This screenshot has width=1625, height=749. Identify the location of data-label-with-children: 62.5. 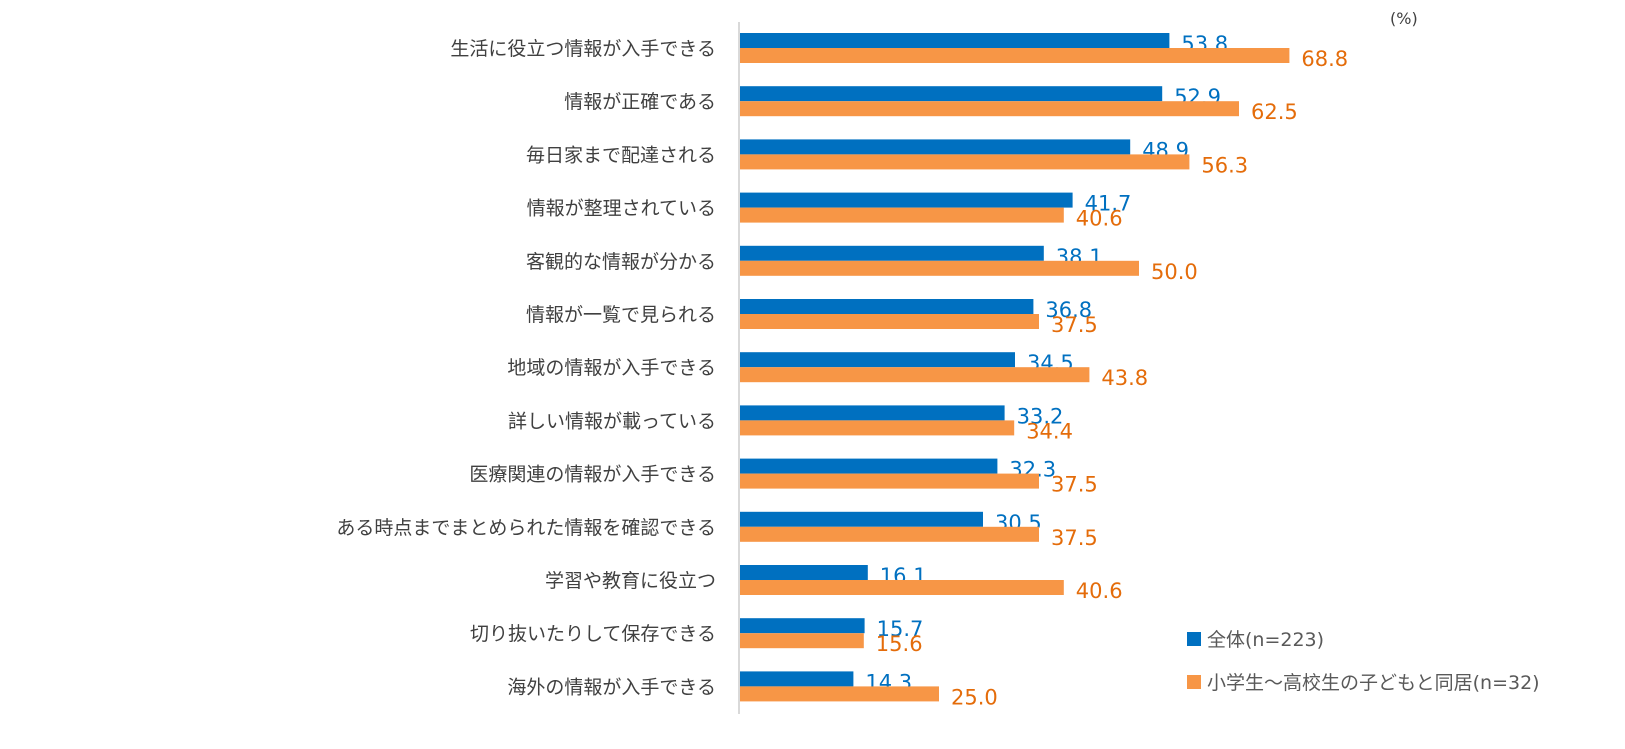
(1274, 112).